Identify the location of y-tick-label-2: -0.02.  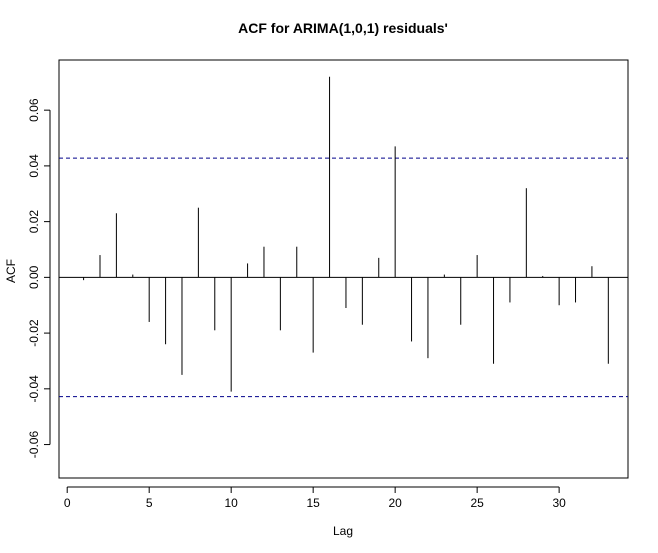
(34, 333).